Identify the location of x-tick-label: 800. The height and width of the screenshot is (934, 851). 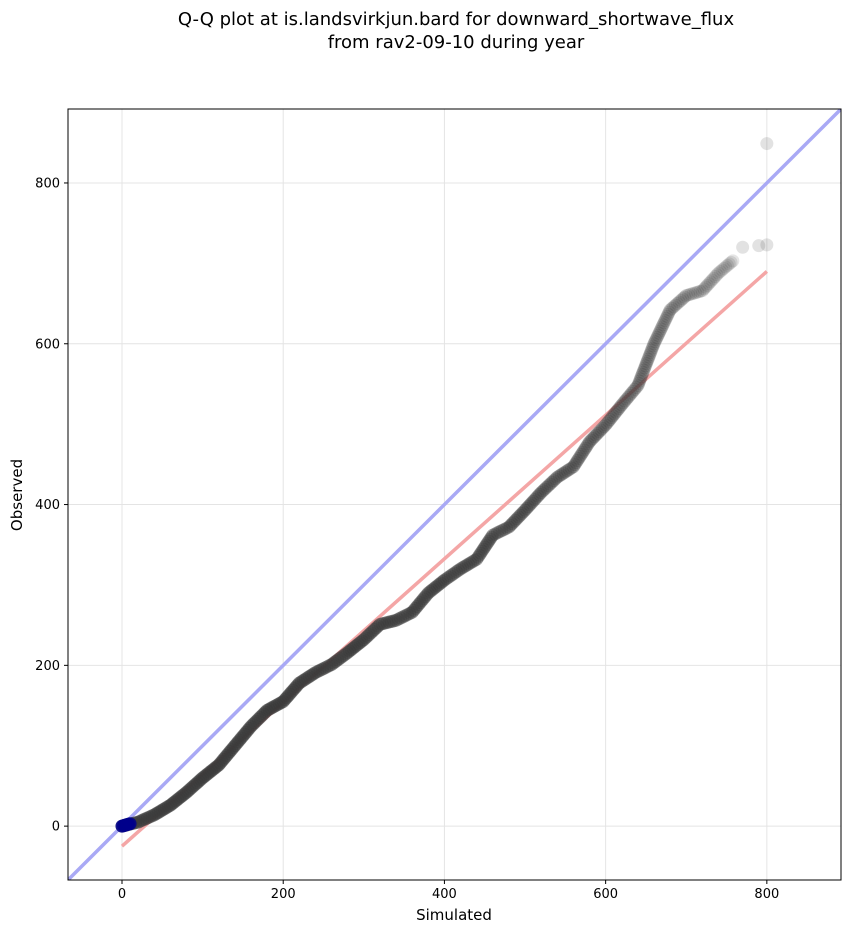
(766, 894).